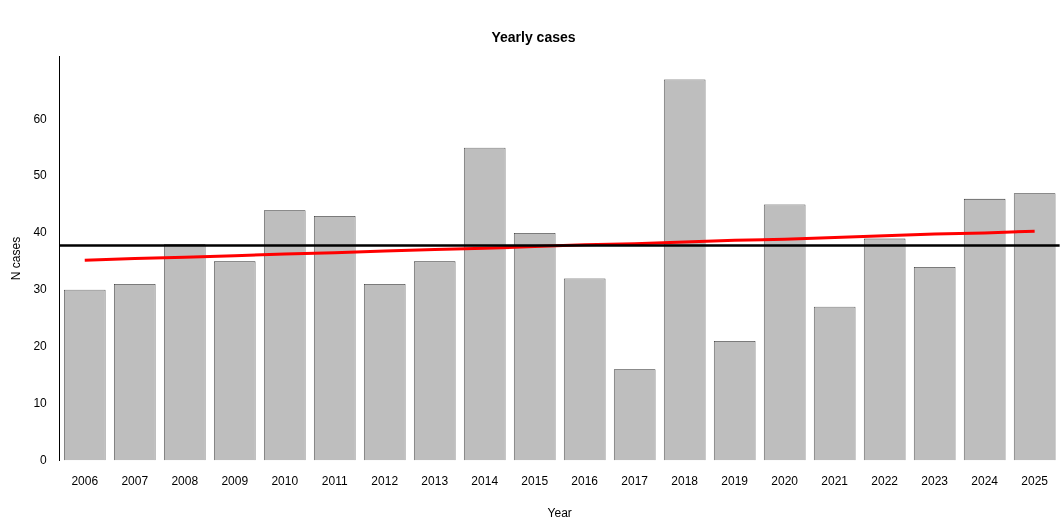  What do you see at coordinates (40, 345) in the screenshot?
I see `y-tick-label: 20` at bounding box center [40, 345].